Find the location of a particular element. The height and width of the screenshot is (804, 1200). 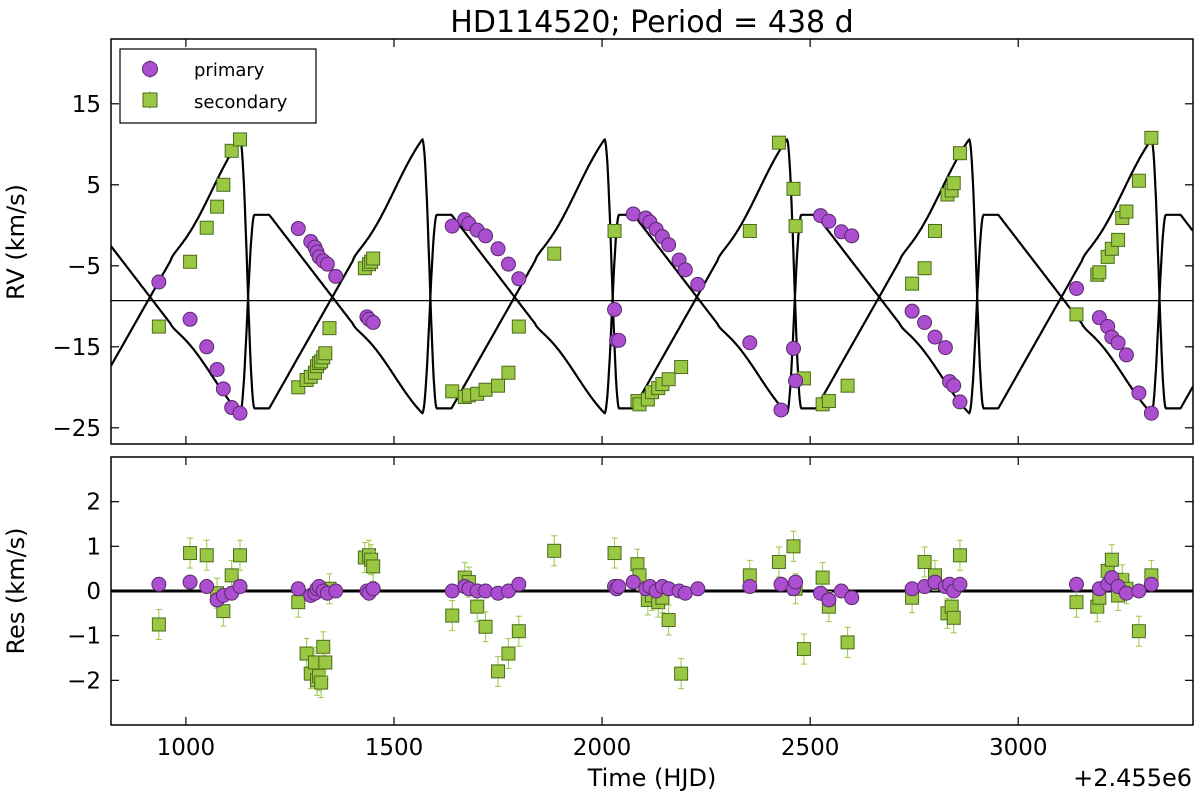

legend-box is located at coordinates (218, 86).